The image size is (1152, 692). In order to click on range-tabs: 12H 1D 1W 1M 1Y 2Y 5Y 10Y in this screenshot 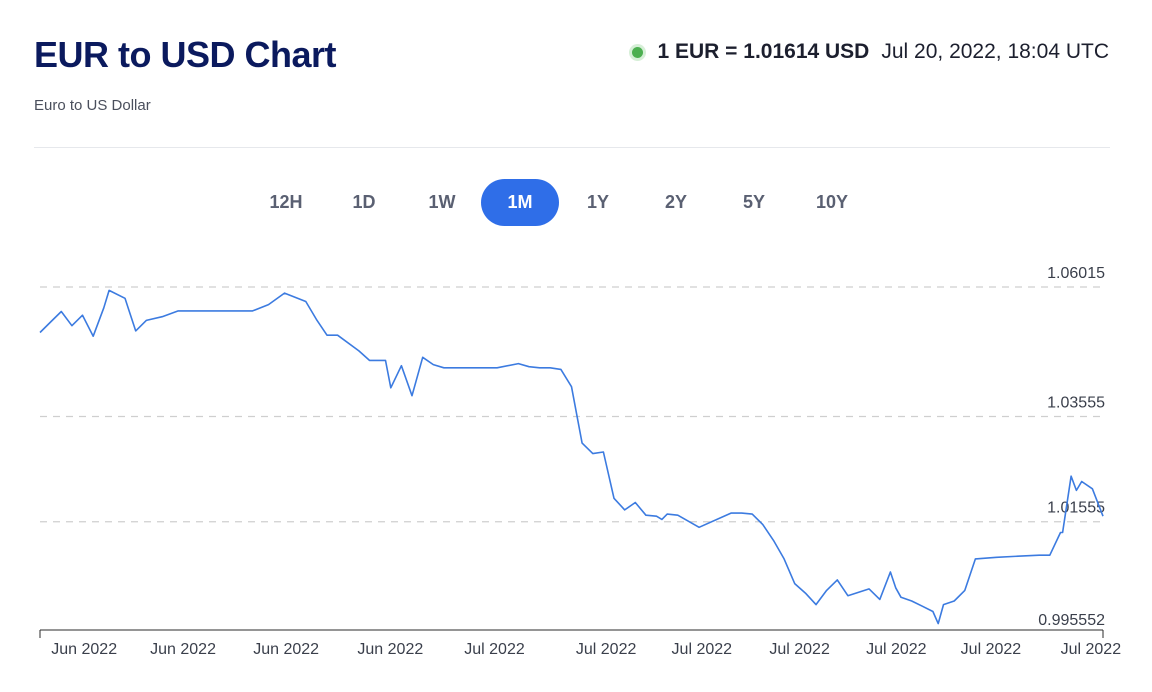, I will do `click(559, 202)`.